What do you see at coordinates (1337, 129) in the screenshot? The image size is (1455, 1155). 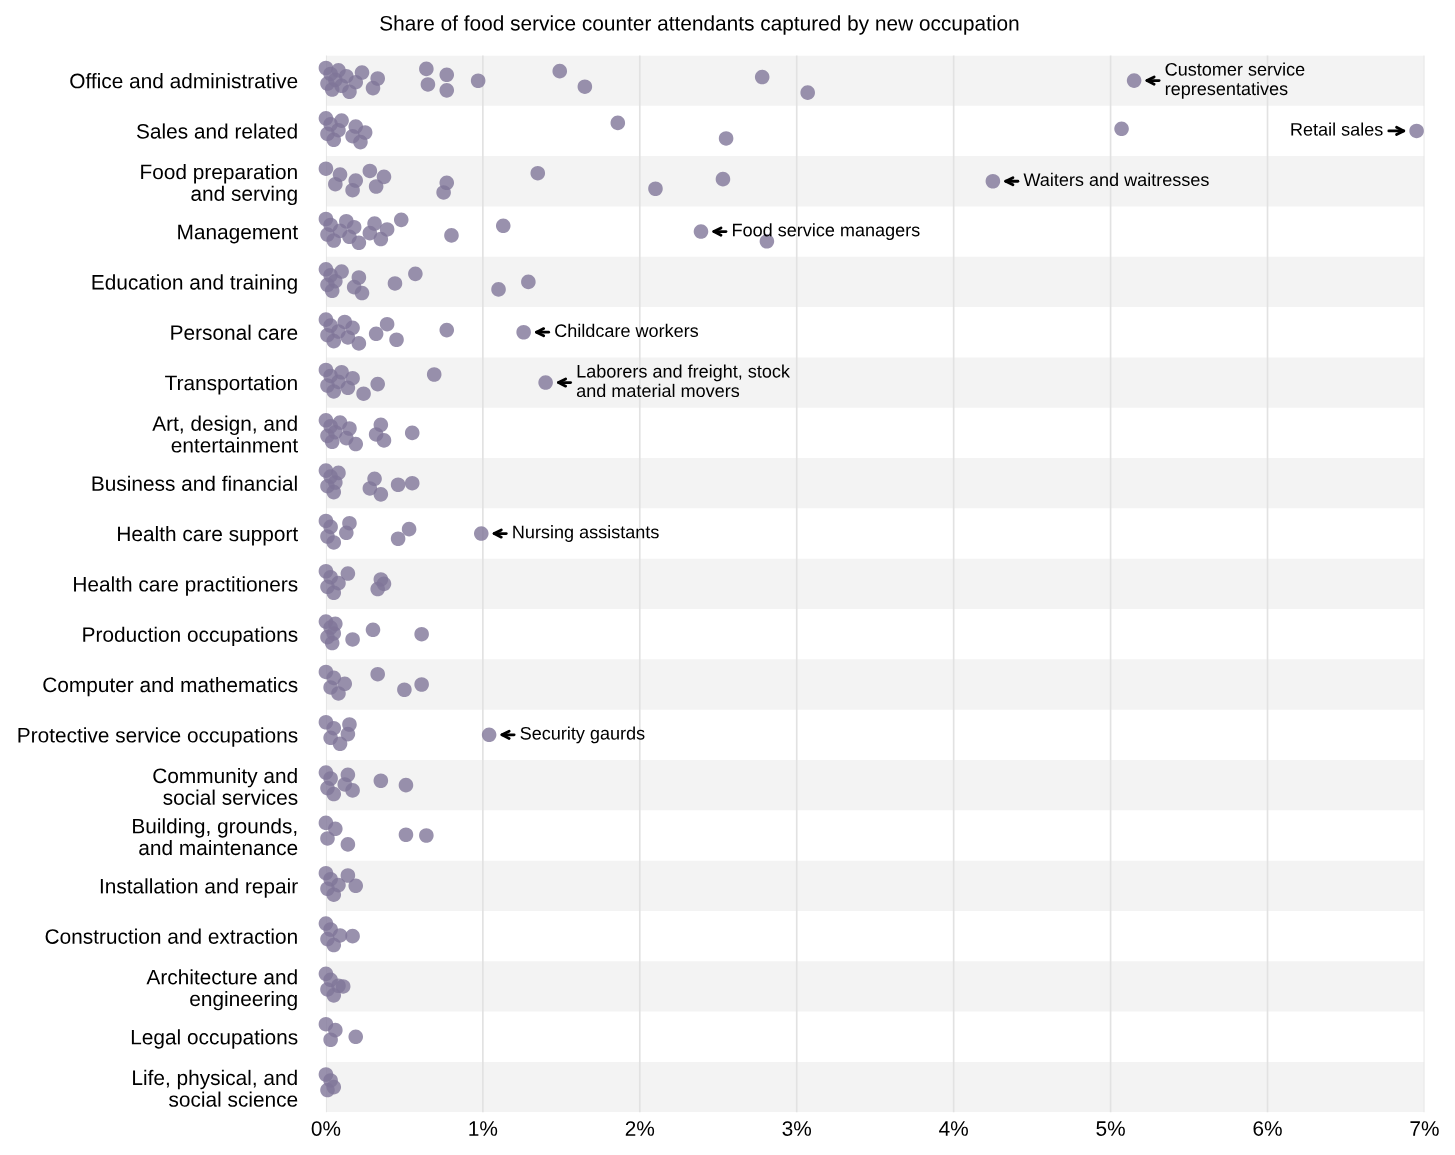 I see `annotation: Retail sales` at bounding box center [1337, 129].